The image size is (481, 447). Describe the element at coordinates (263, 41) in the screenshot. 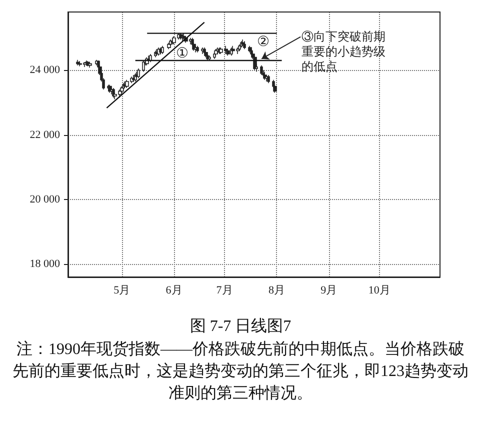

I see `annotation: ②` at that location.